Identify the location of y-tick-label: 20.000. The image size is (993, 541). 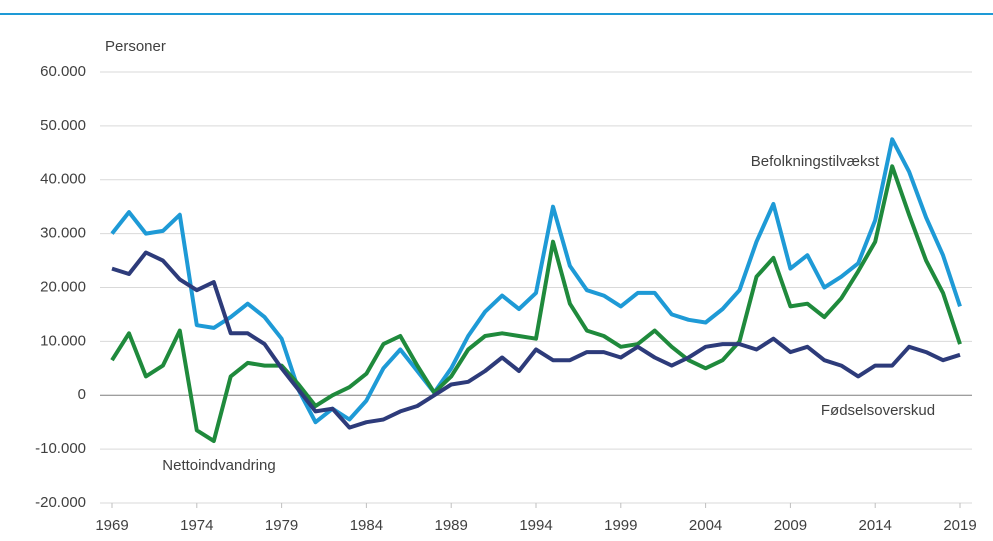
(63, 286).